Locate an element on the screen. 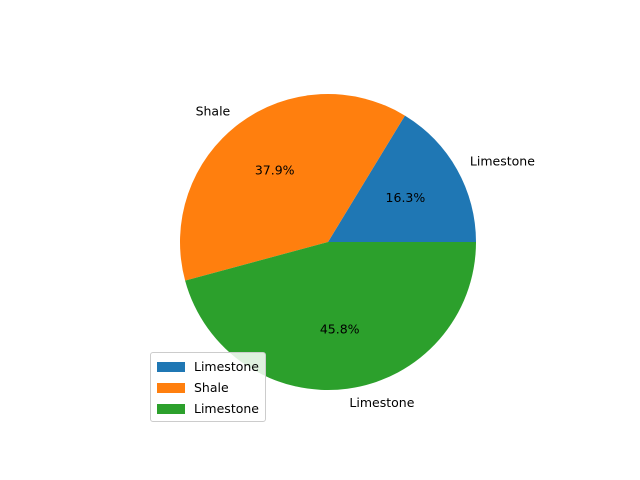 The width and height of the screenshot is (640, 480). slice-percent-label: 37.9% is located at coordinates (275, 169).